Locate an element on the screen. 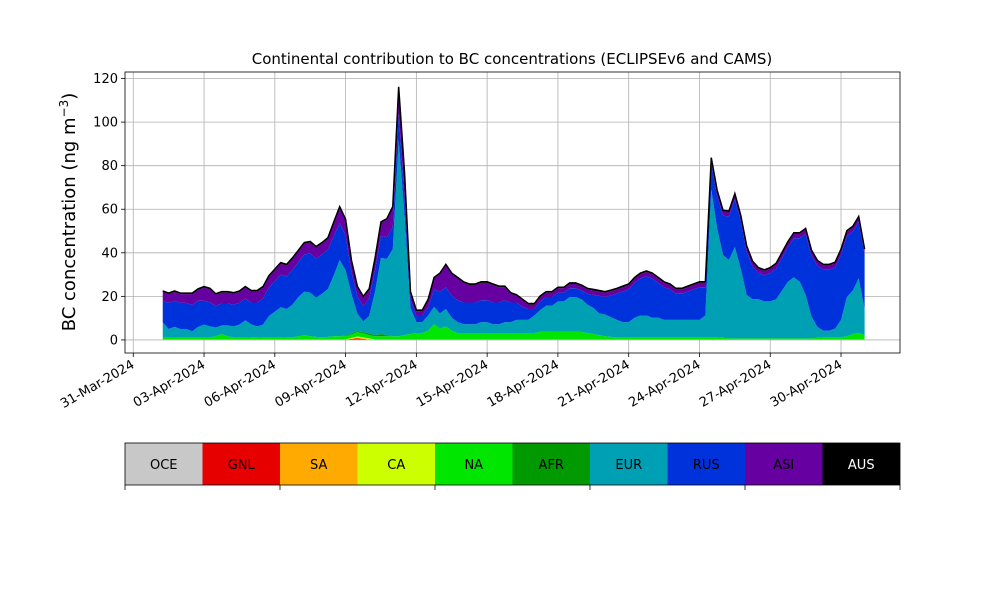 The height and width of the screenshot is (600, 1000). y-axis-label-text: BC concentration (ng m is located at coordinates (69, 224).